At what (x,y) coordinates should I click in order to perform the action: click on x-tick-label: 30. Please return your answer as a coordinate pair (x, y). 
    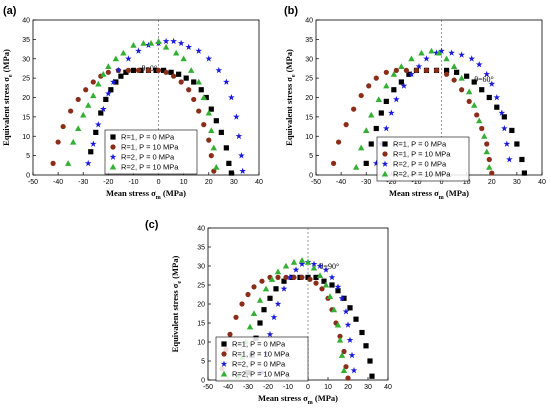
    Looking at the image, I should click on (368, 387).